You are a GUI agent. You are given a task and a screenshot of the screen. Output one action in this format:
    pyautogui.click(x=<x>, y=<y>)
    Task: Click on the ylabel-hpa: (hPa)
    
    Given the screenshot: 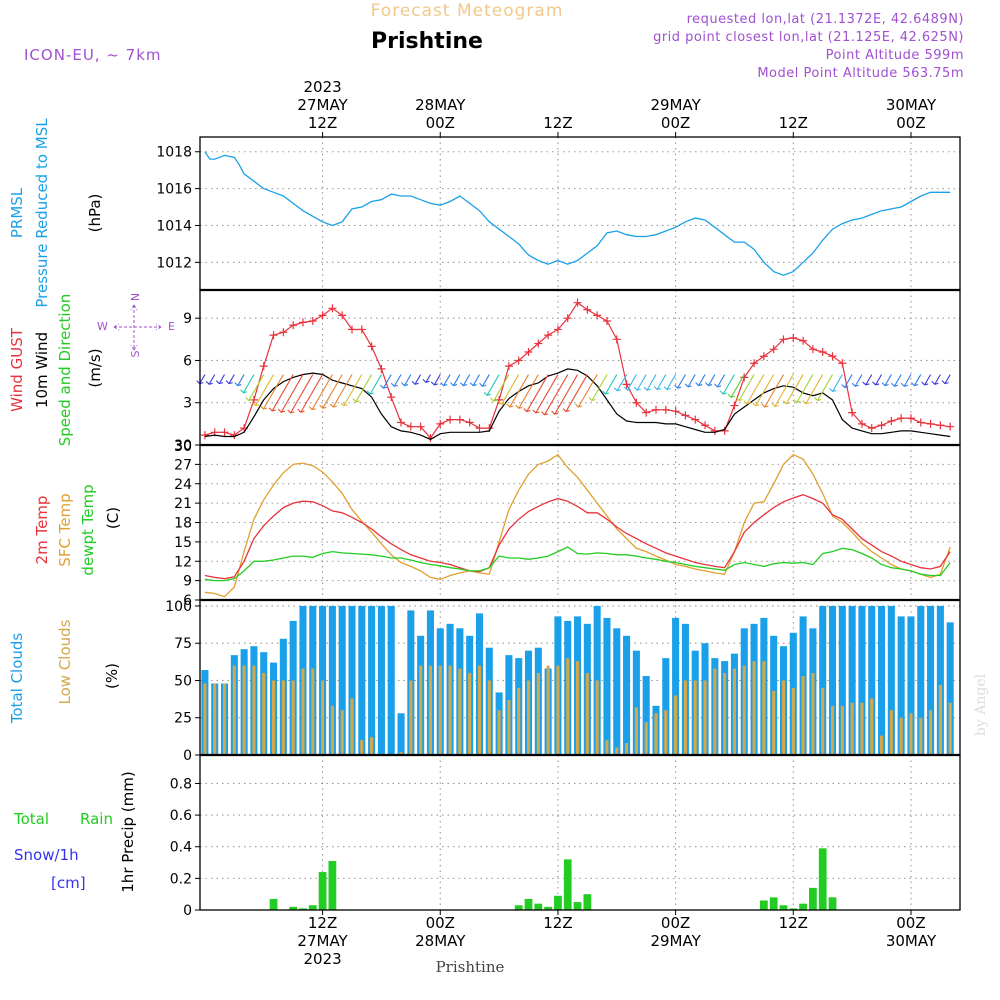 What is the action you would take?
    pyautogui.click(x=95, y=213)
    